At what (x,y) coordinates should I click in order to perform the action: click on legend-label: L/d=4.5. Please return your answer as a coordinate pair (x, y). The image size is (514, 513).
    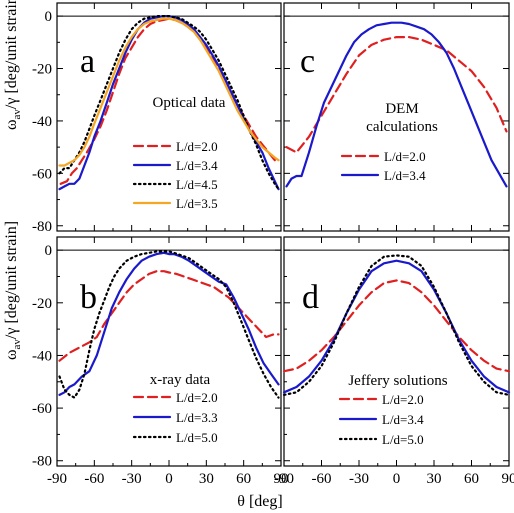
    Looking at the image, I should click on (197, 184).